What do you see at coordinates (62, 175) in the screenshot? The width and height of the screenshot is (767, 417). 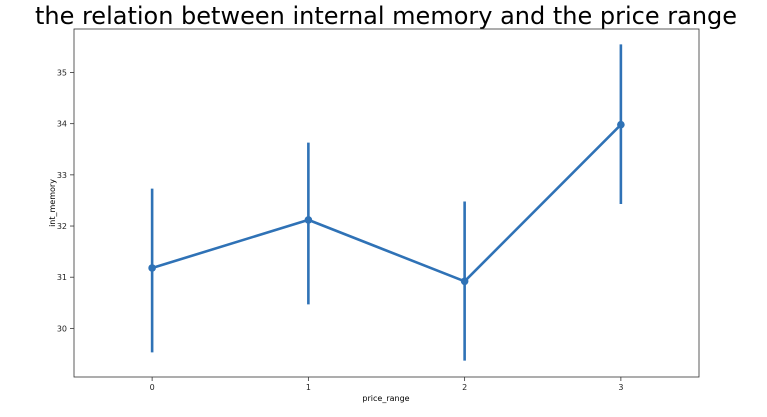 I see `y-tick-label: 33` at bounding box center [62, 175].